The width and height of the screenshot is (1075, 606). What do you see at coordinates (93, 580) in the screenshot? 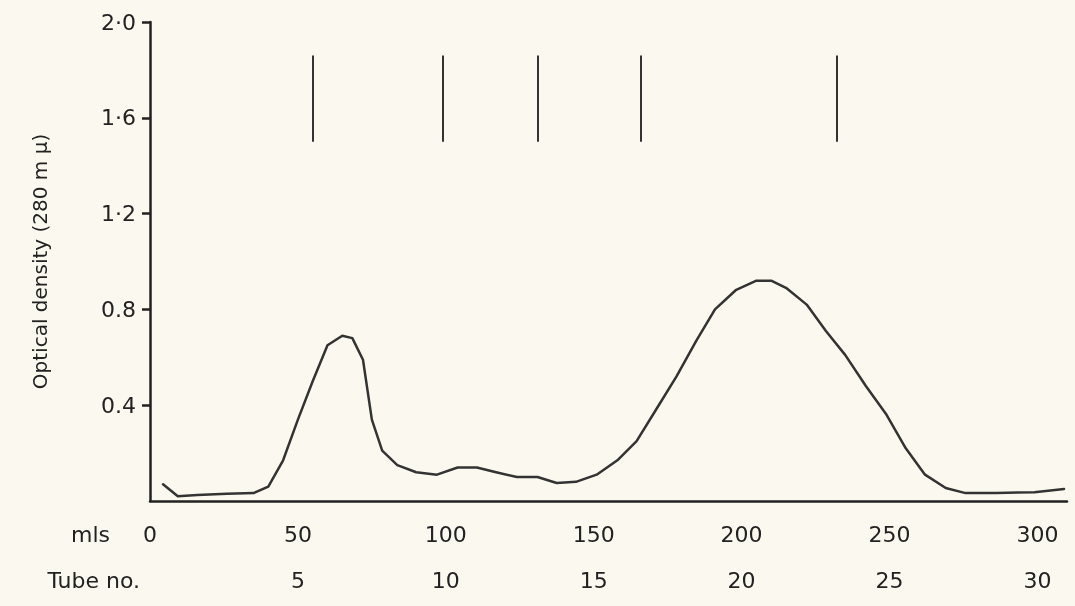
I see `x2-axis-title: Tube no.` at bounding box center [93, 580].